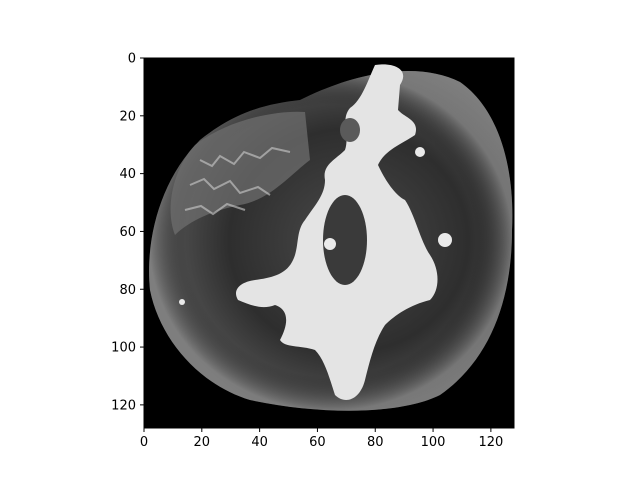  Describe the element at coordinates (490, 442) in the screenshot. I see `x-tick-label: 120` at that location.